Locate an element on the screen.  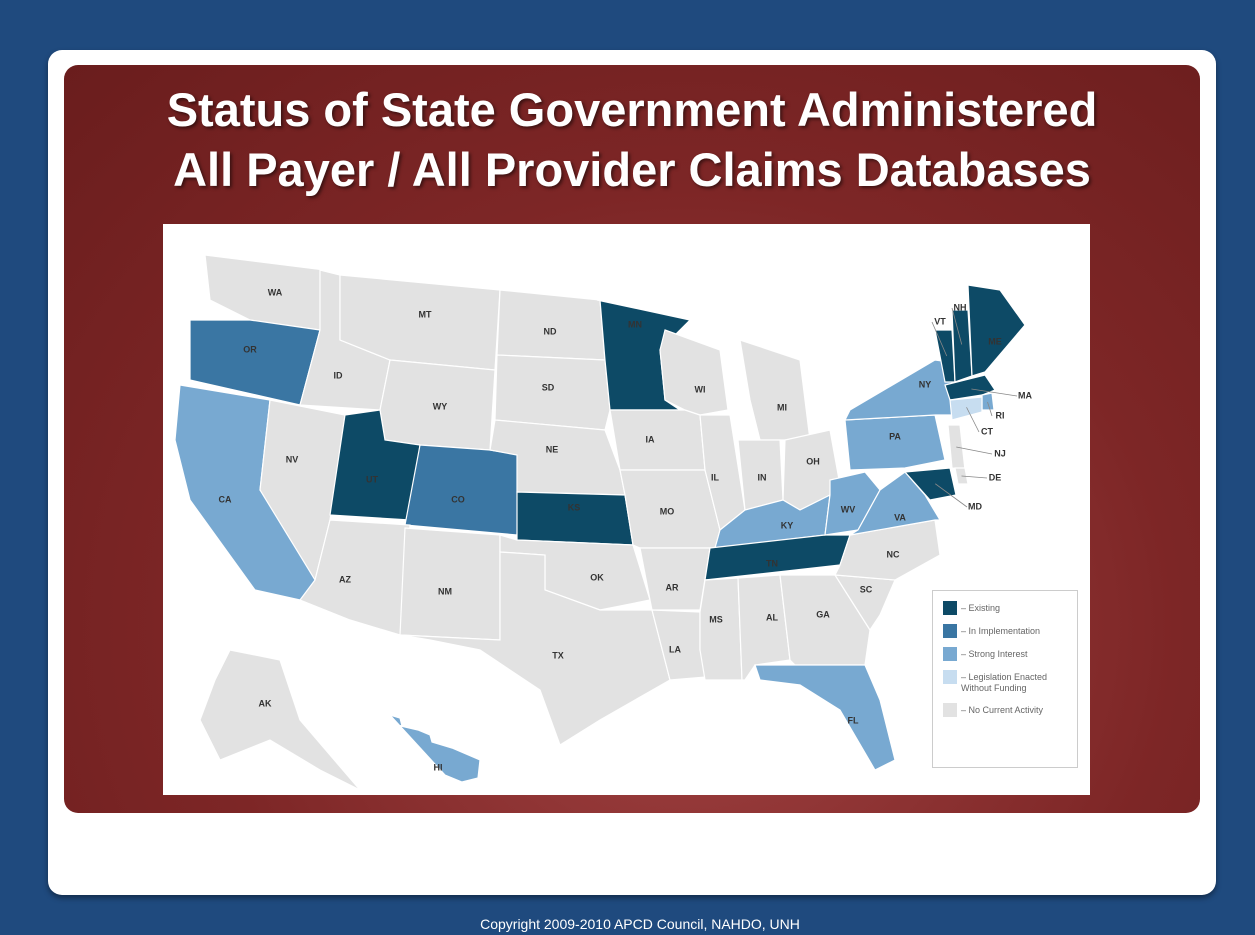
legend-item: – Strong Interest is located at coordinates (1007, 654).